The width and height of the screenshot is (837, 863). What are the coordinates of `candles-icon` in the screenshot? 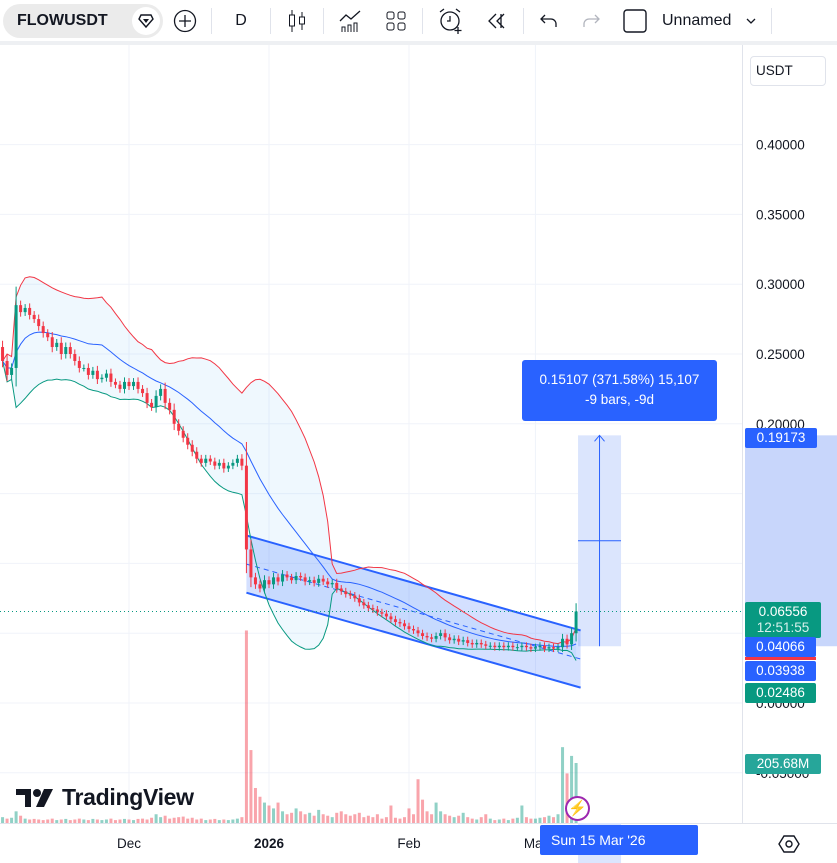 It's located at (297, 21).